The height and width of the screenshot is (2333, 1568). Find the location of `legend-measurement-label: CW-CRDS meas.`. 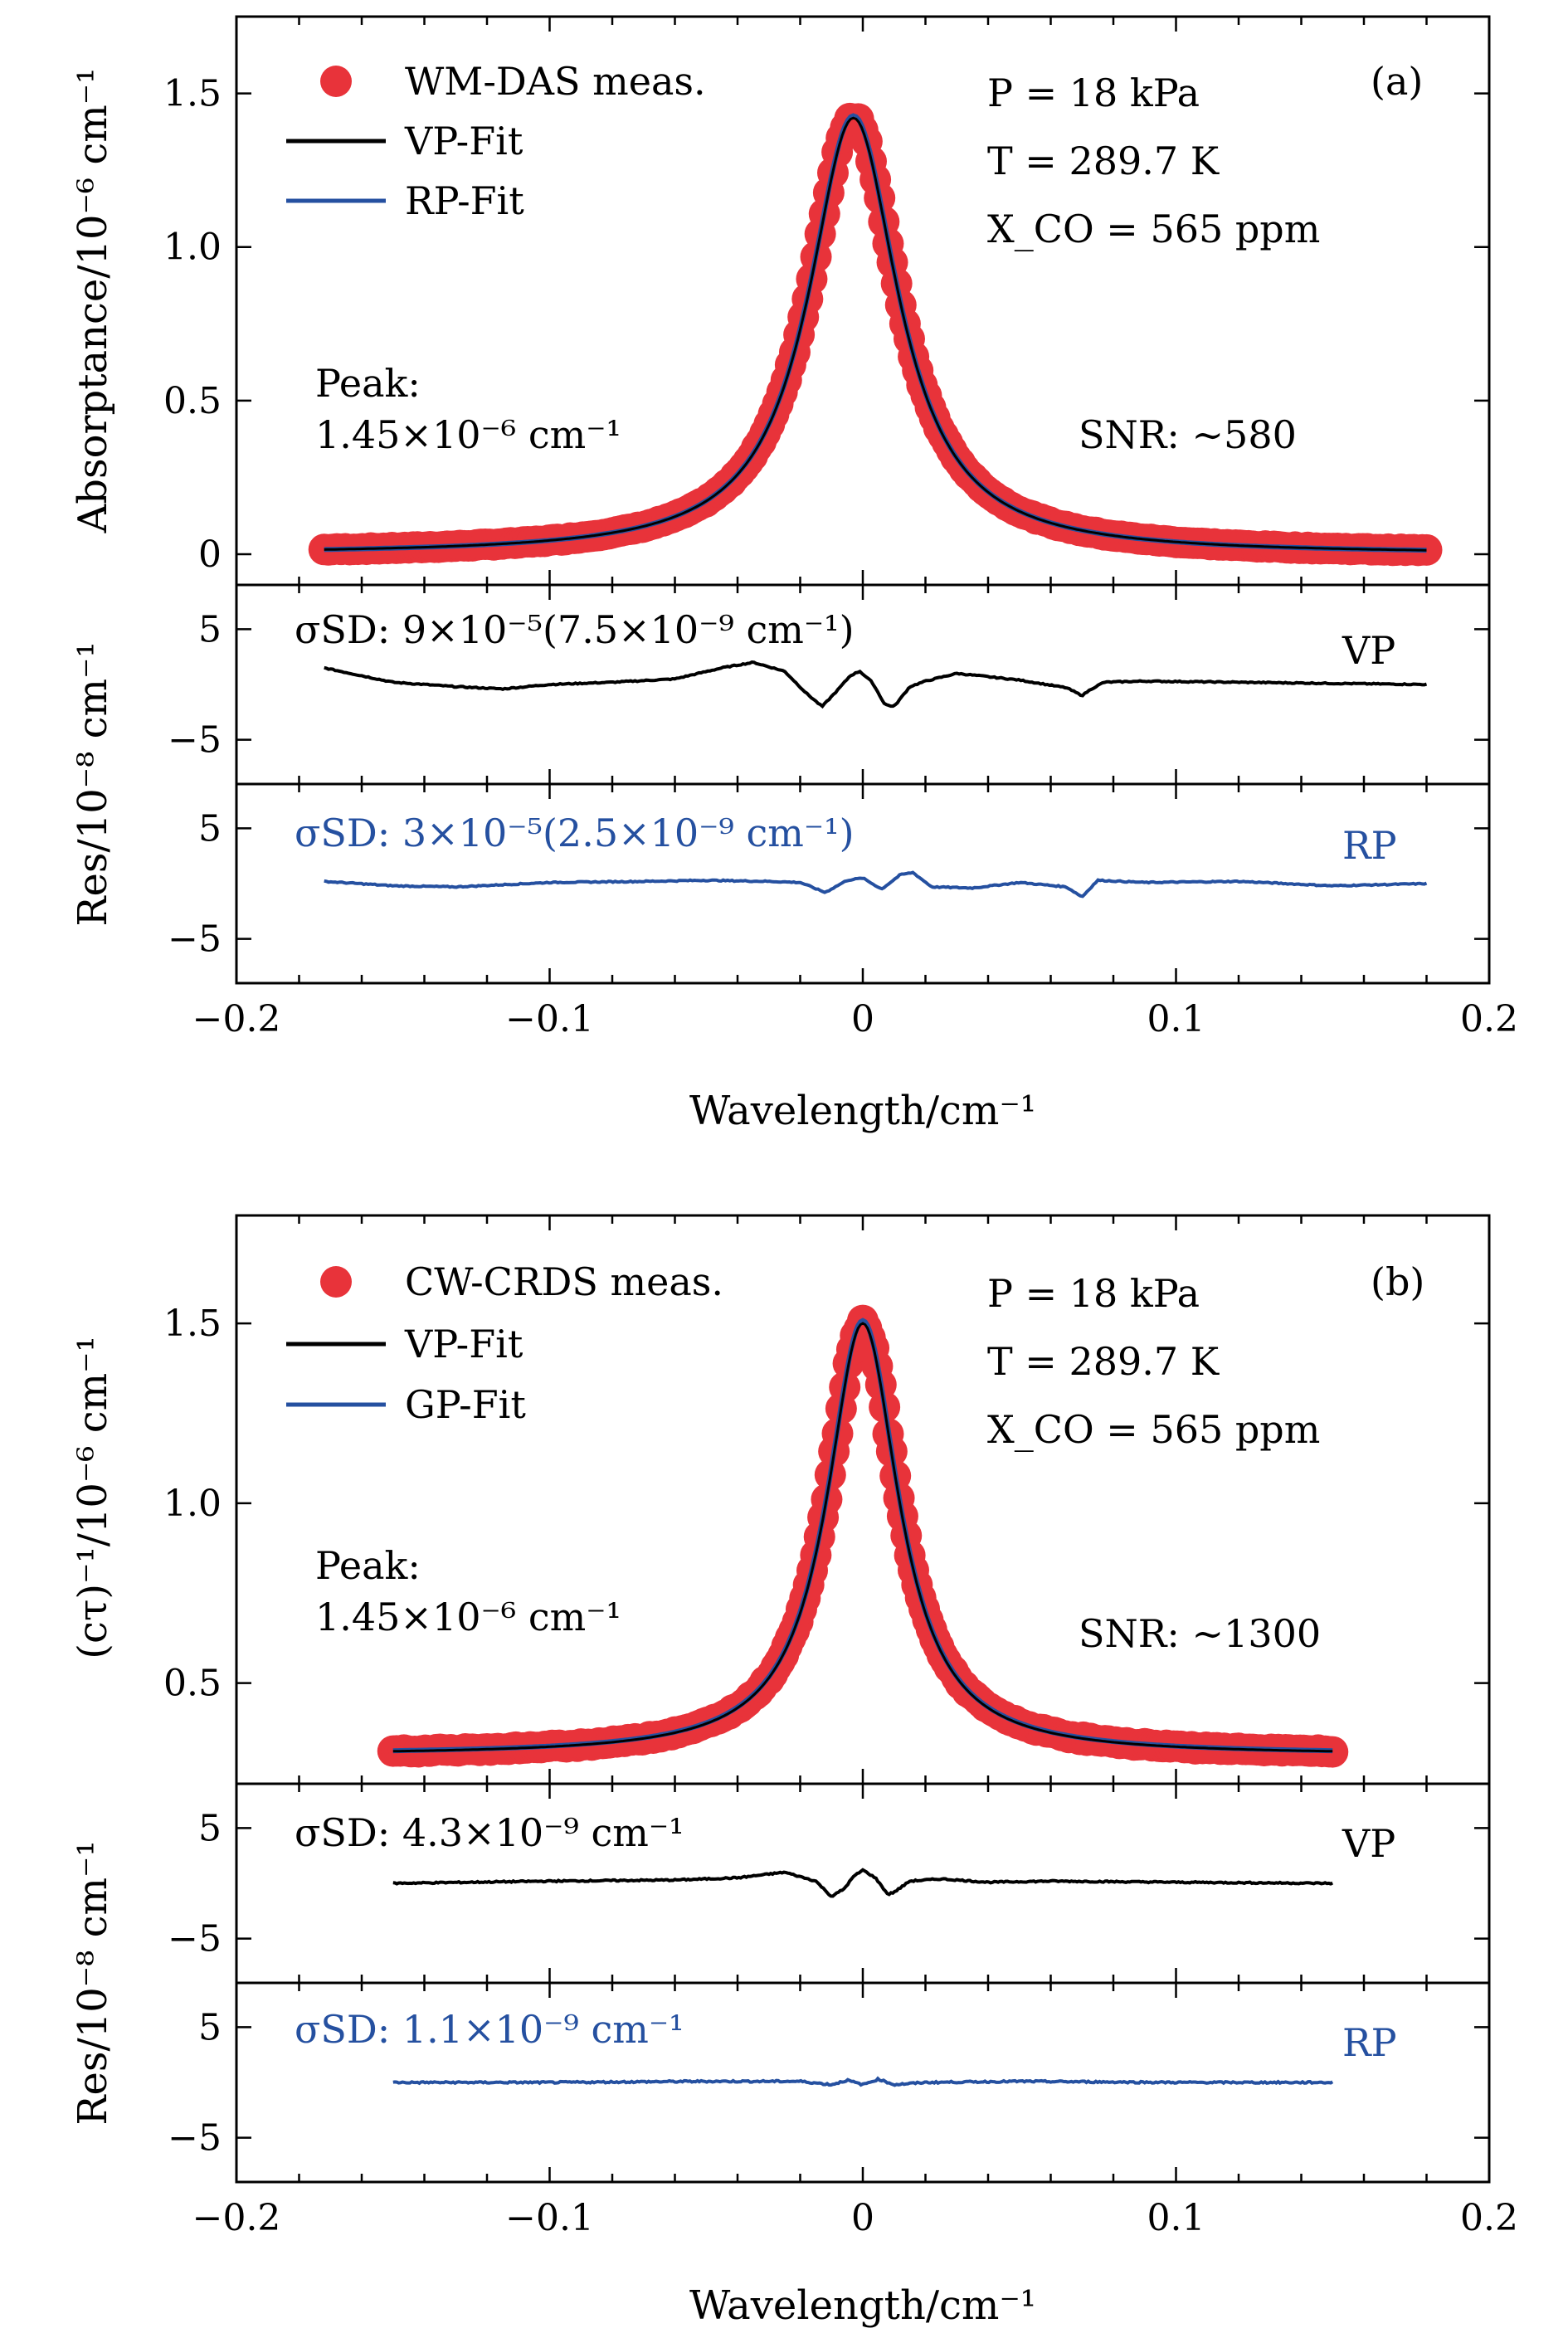

legend-measurement-label: CW-CRDS meas. is located at coordinates (564, 1281).